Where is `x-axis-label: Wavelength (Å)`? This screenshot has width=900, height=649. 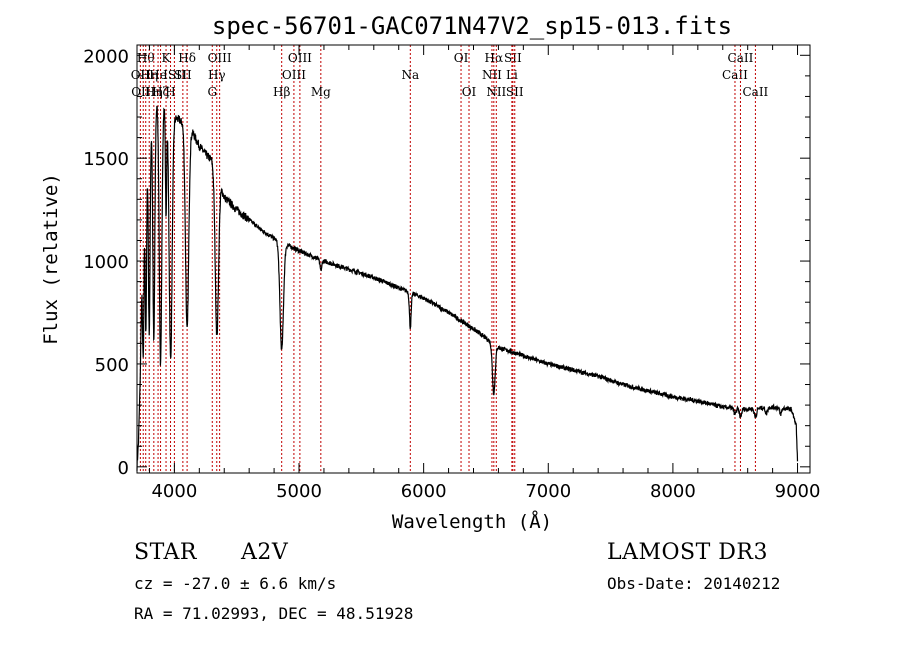 x-axis-label: Wavelength (Å) is located at coordinates (472, 521).